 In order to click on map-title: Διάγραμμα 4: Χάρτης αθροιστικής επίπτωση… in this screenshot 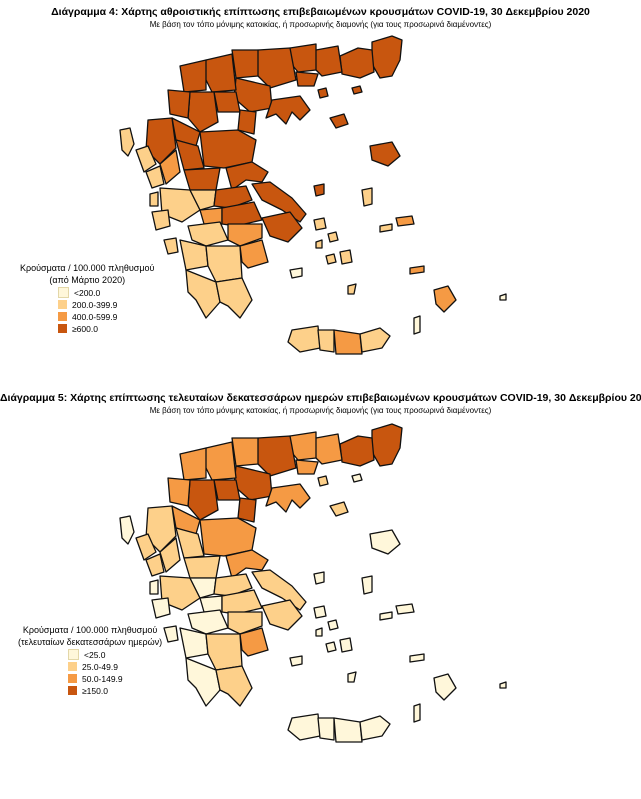, I will do `click(320, 12)`.